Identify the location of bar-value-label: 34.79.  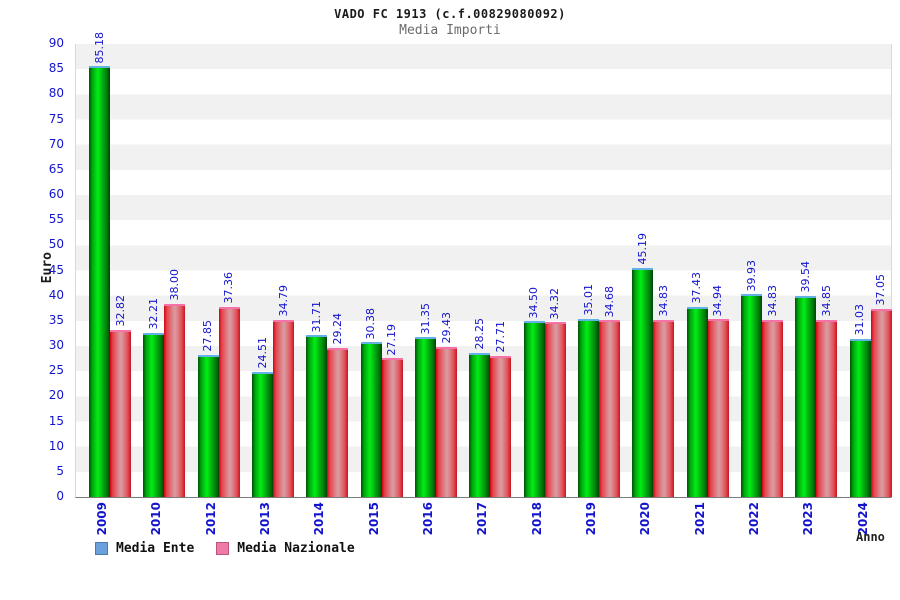
(283, 301).